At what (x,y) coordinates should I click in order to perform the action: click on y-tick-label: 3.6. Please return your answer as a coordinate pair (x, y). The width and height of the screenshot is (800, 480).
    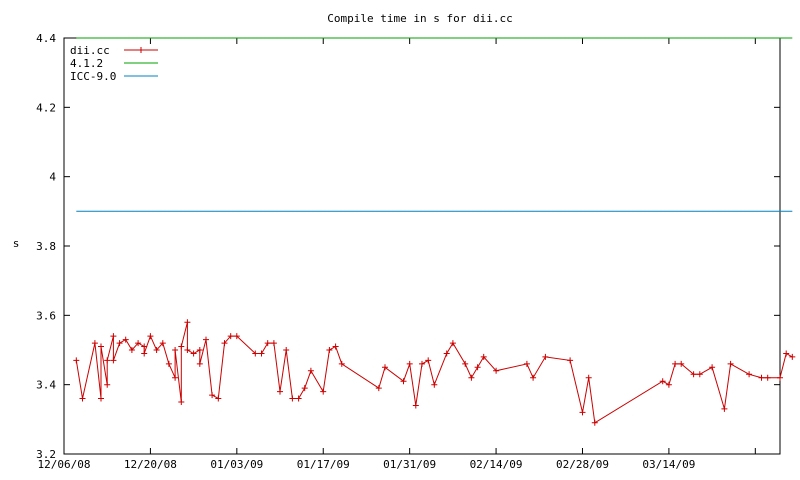
    Looking at the image, I should click on (46, 315).